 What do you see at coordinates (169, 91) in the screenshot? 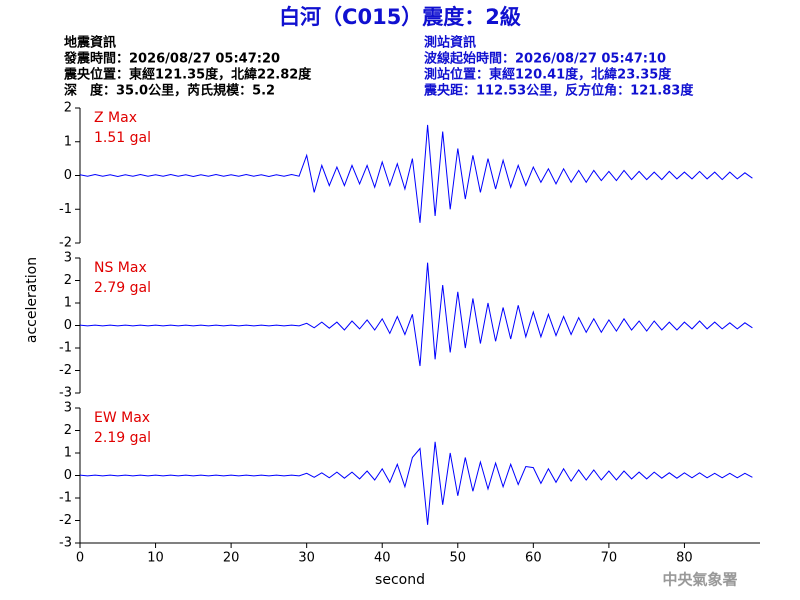
I see `info-left: 深 度：35.0公里，芮氏規模：5.2` at bounding box center [169, 91].